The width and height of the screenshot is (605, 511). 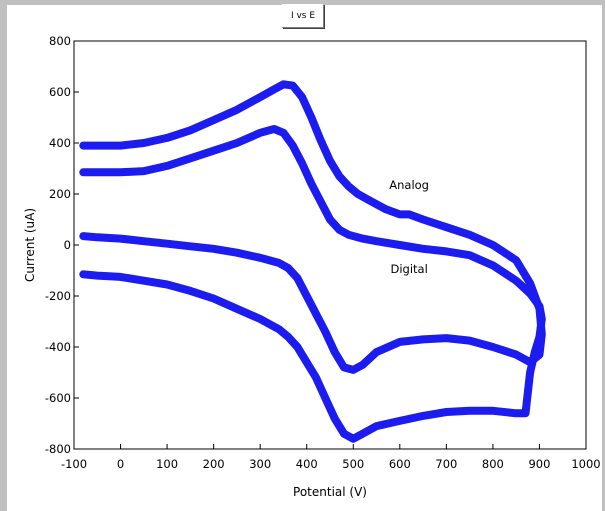 I want to click on y-tick-label: -800, so click(x=58, y=449).